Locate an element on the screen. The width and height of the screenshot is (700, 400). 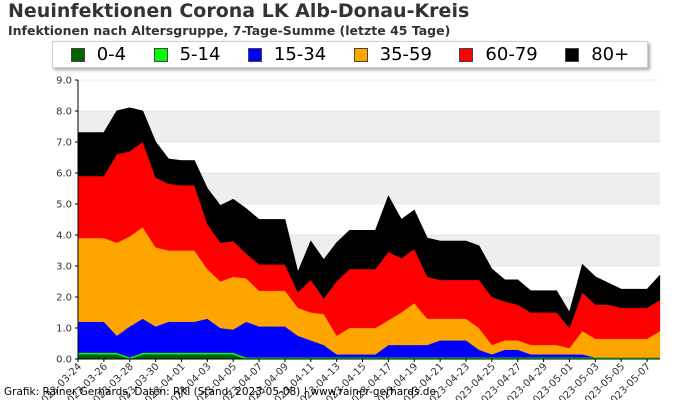
y-tick-label: 5.0 is located at coordinates (64, 205).